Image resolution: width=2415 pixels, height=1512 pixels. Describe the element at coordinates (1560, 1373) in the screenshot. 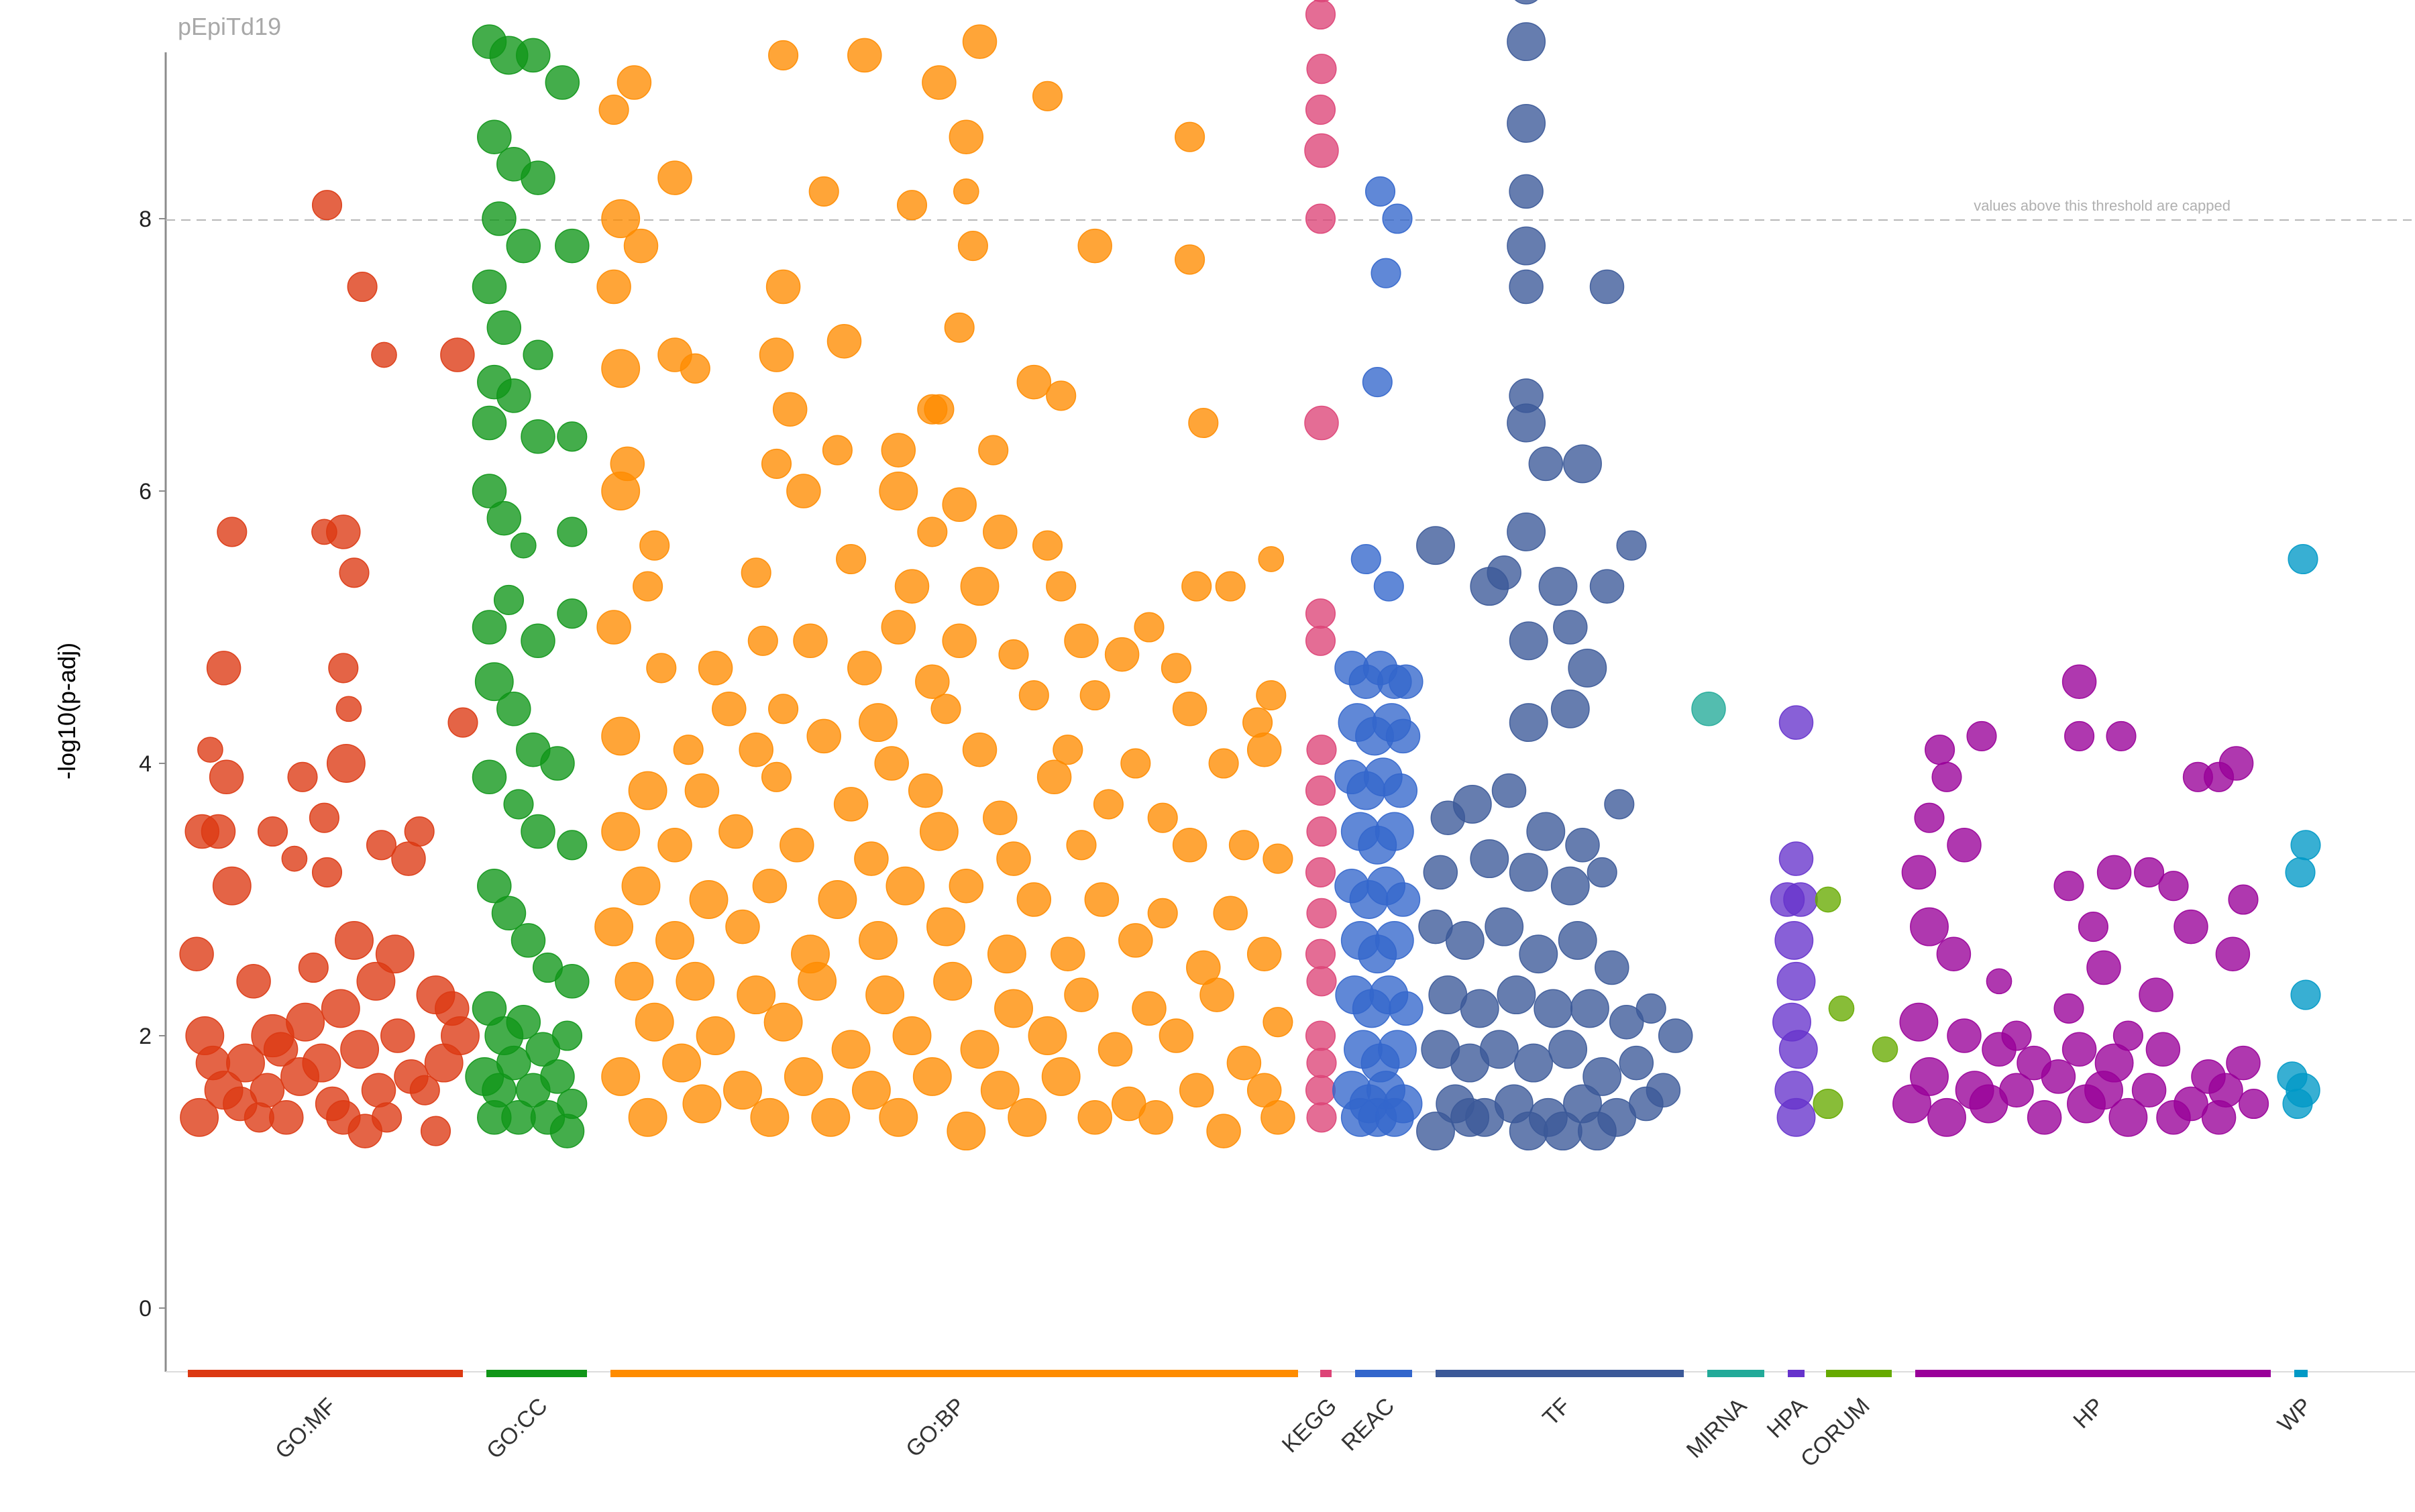

I see `category-bar-tf` at that location.